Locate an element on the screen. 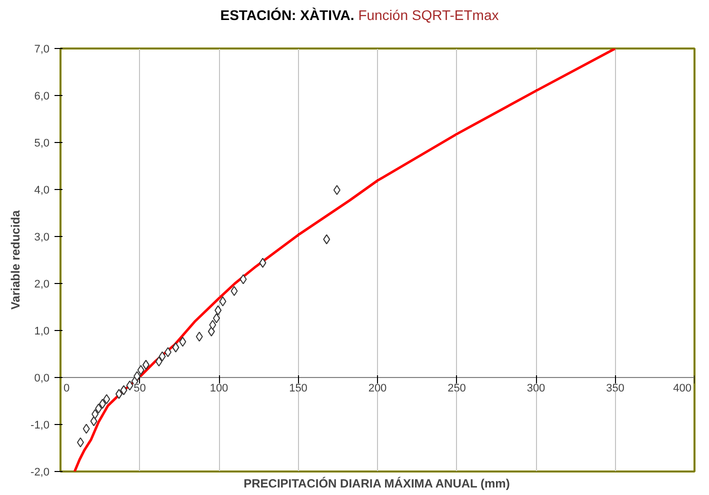 This screenshot has height=495, width=709. y-tick-label: 0,0 is located at coordinates (42, 378).